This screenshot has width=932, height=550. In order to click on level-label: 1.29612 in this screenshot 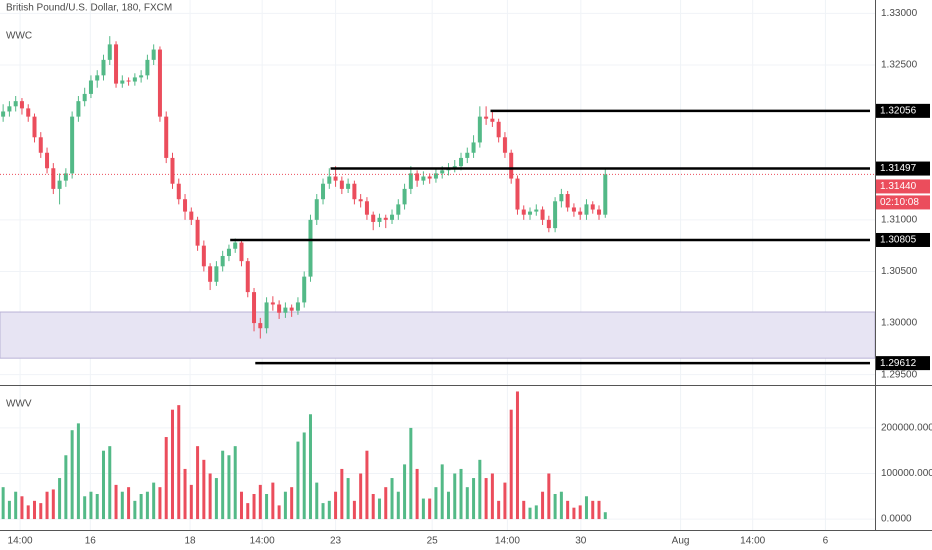, I will do `click(898, 363)`.